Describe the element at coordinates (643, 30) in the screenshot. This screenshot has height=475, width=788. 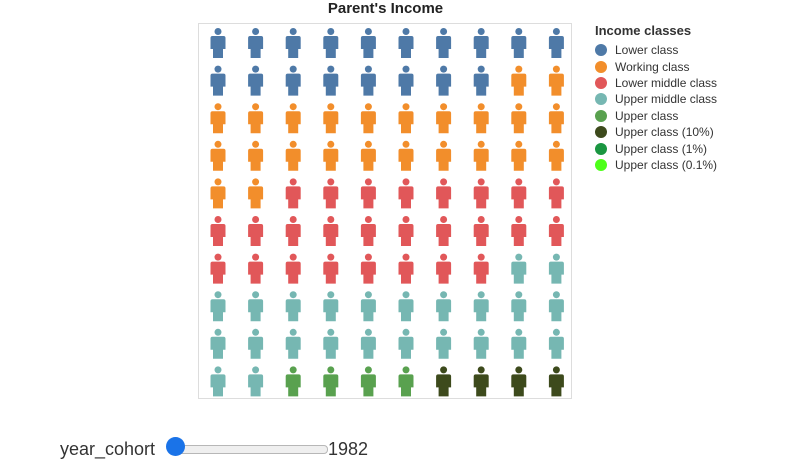
I see `legend-title: Income classes` at that location.